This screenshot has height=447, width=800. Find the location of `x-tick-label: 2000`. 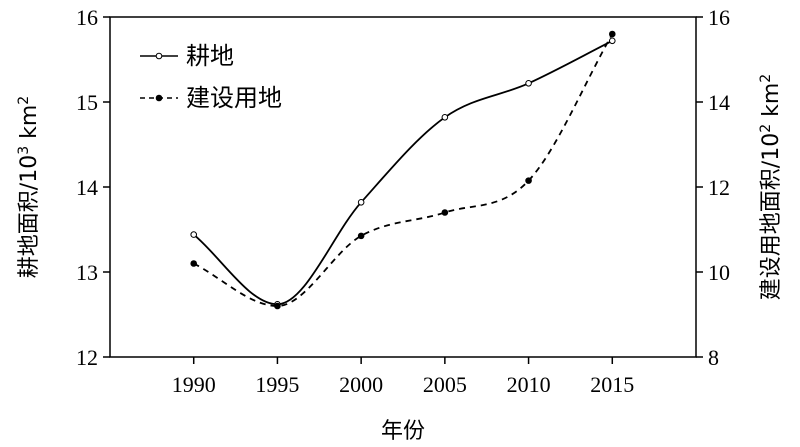

x-tick-label: 2000 is located at coordinates (361, 384).